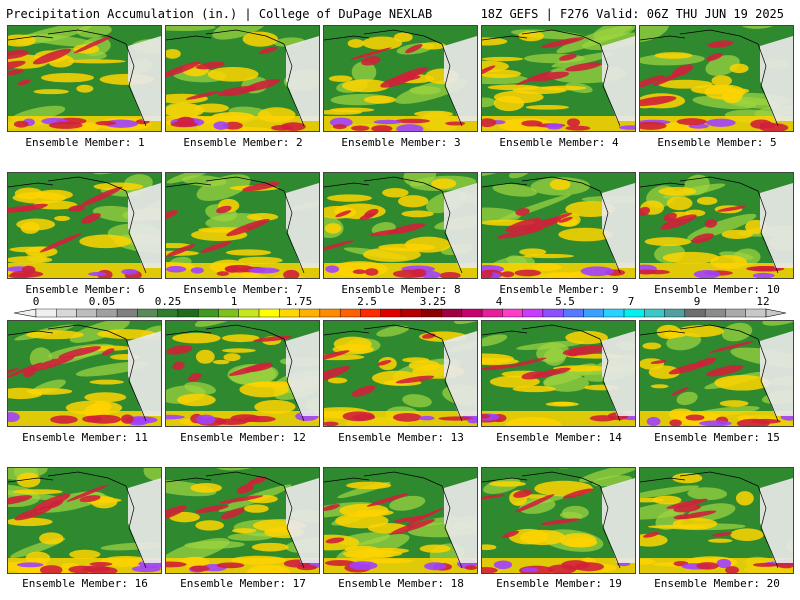 The width and height of the screenshot is (800, 600). I want to click on ensemble-member-label: Ensemble Member: 9, so click(559, 289).